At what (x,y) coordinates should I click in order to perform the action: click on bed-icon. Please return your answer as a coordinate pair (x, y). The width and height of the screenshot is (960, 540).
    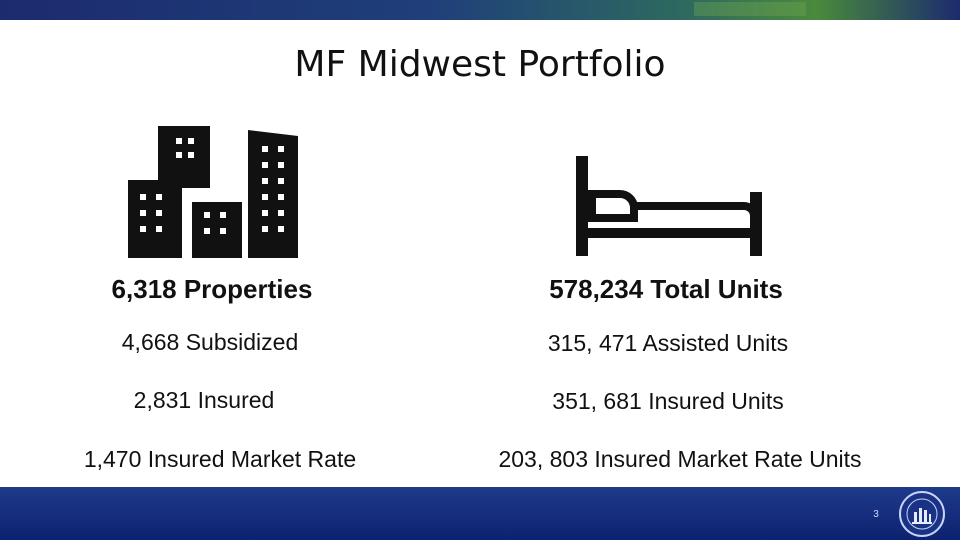
    Looking at the image, I should click on (669, 206).